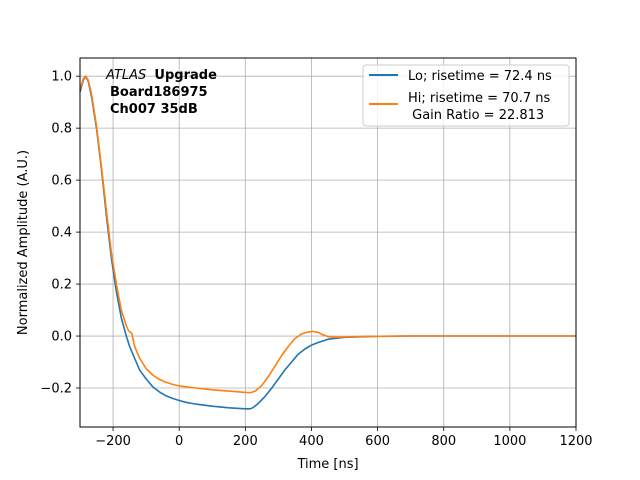  I want to click on channel-annotation: Ch007 35dB, so click(154, 109).